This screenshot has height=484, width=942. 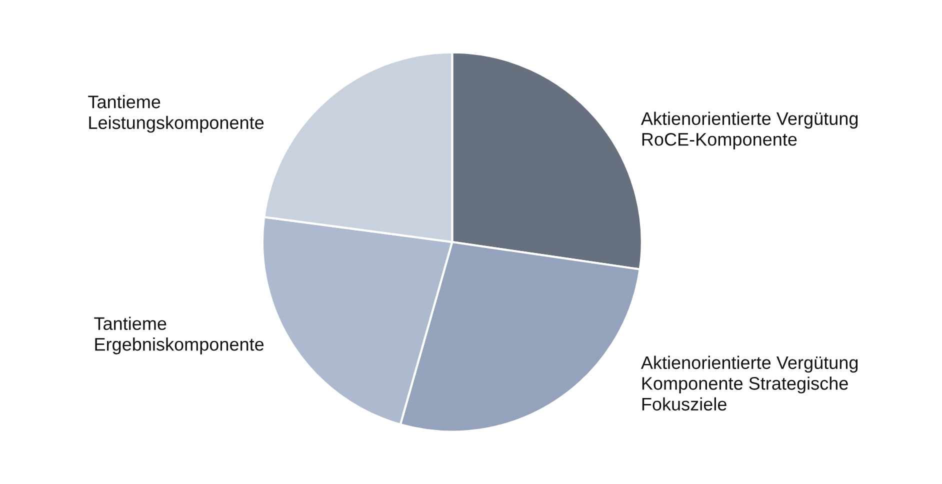 What do you see at coordinates (749, 383) in the screenshot?
I see `slice-label: Aktienorientierte Vergütung Komponente Strategische Fokusziele` at bounding box center [749, 383].